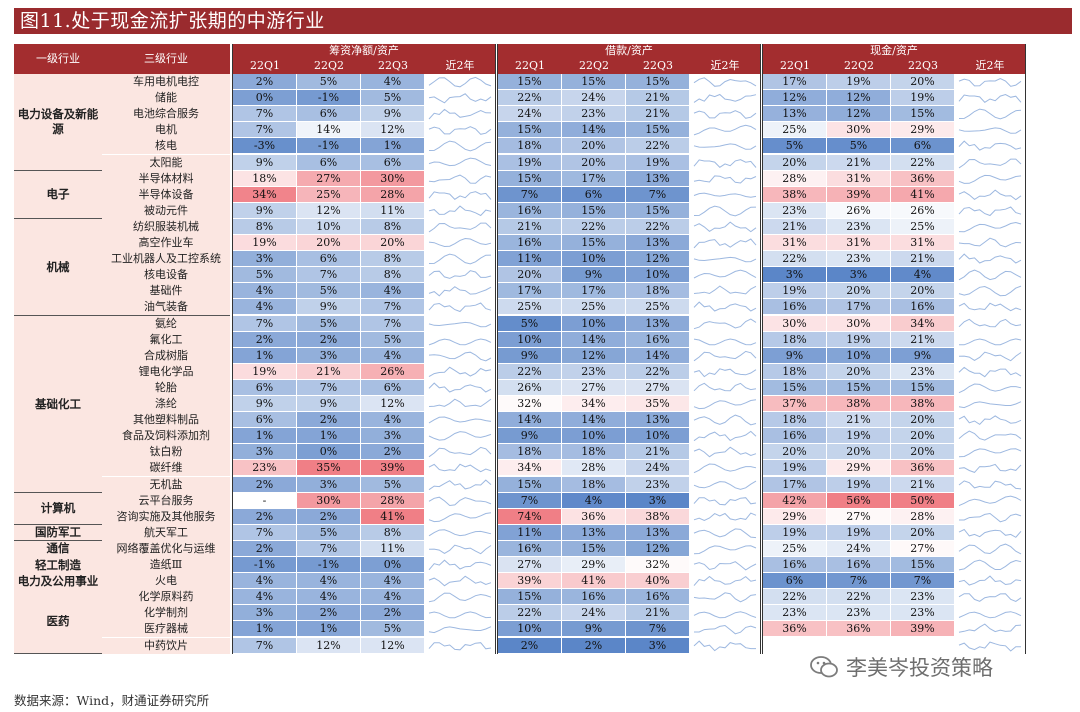 The height and width of the screenshot is (712, 1080). What do you see at coordinates (658, 339) in the screenshot?
I see `value-cell: 16%` at bounding box center [658, 339].